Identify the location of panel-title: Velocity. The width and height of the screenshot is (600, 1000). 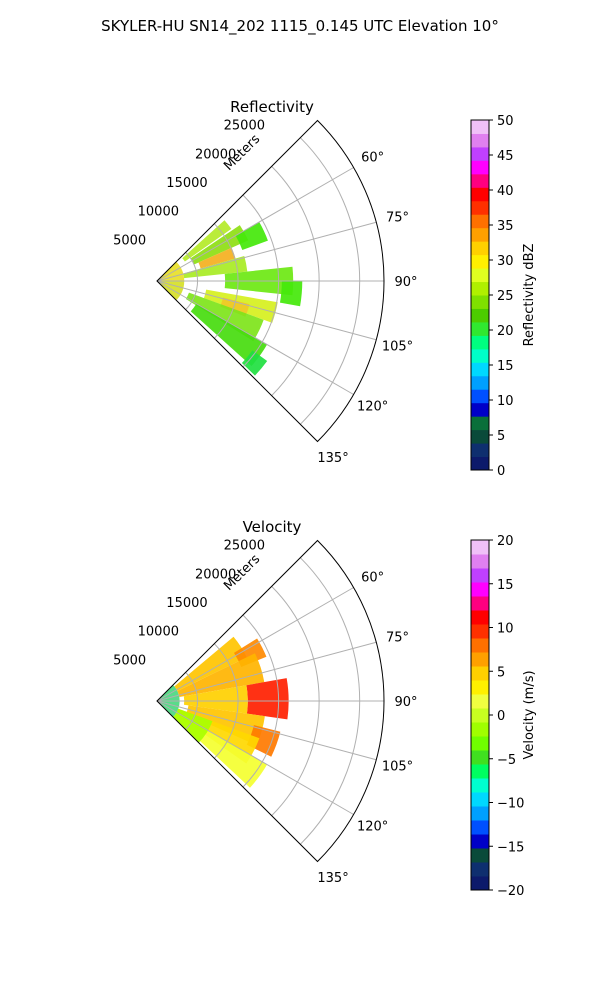
(272, 527).